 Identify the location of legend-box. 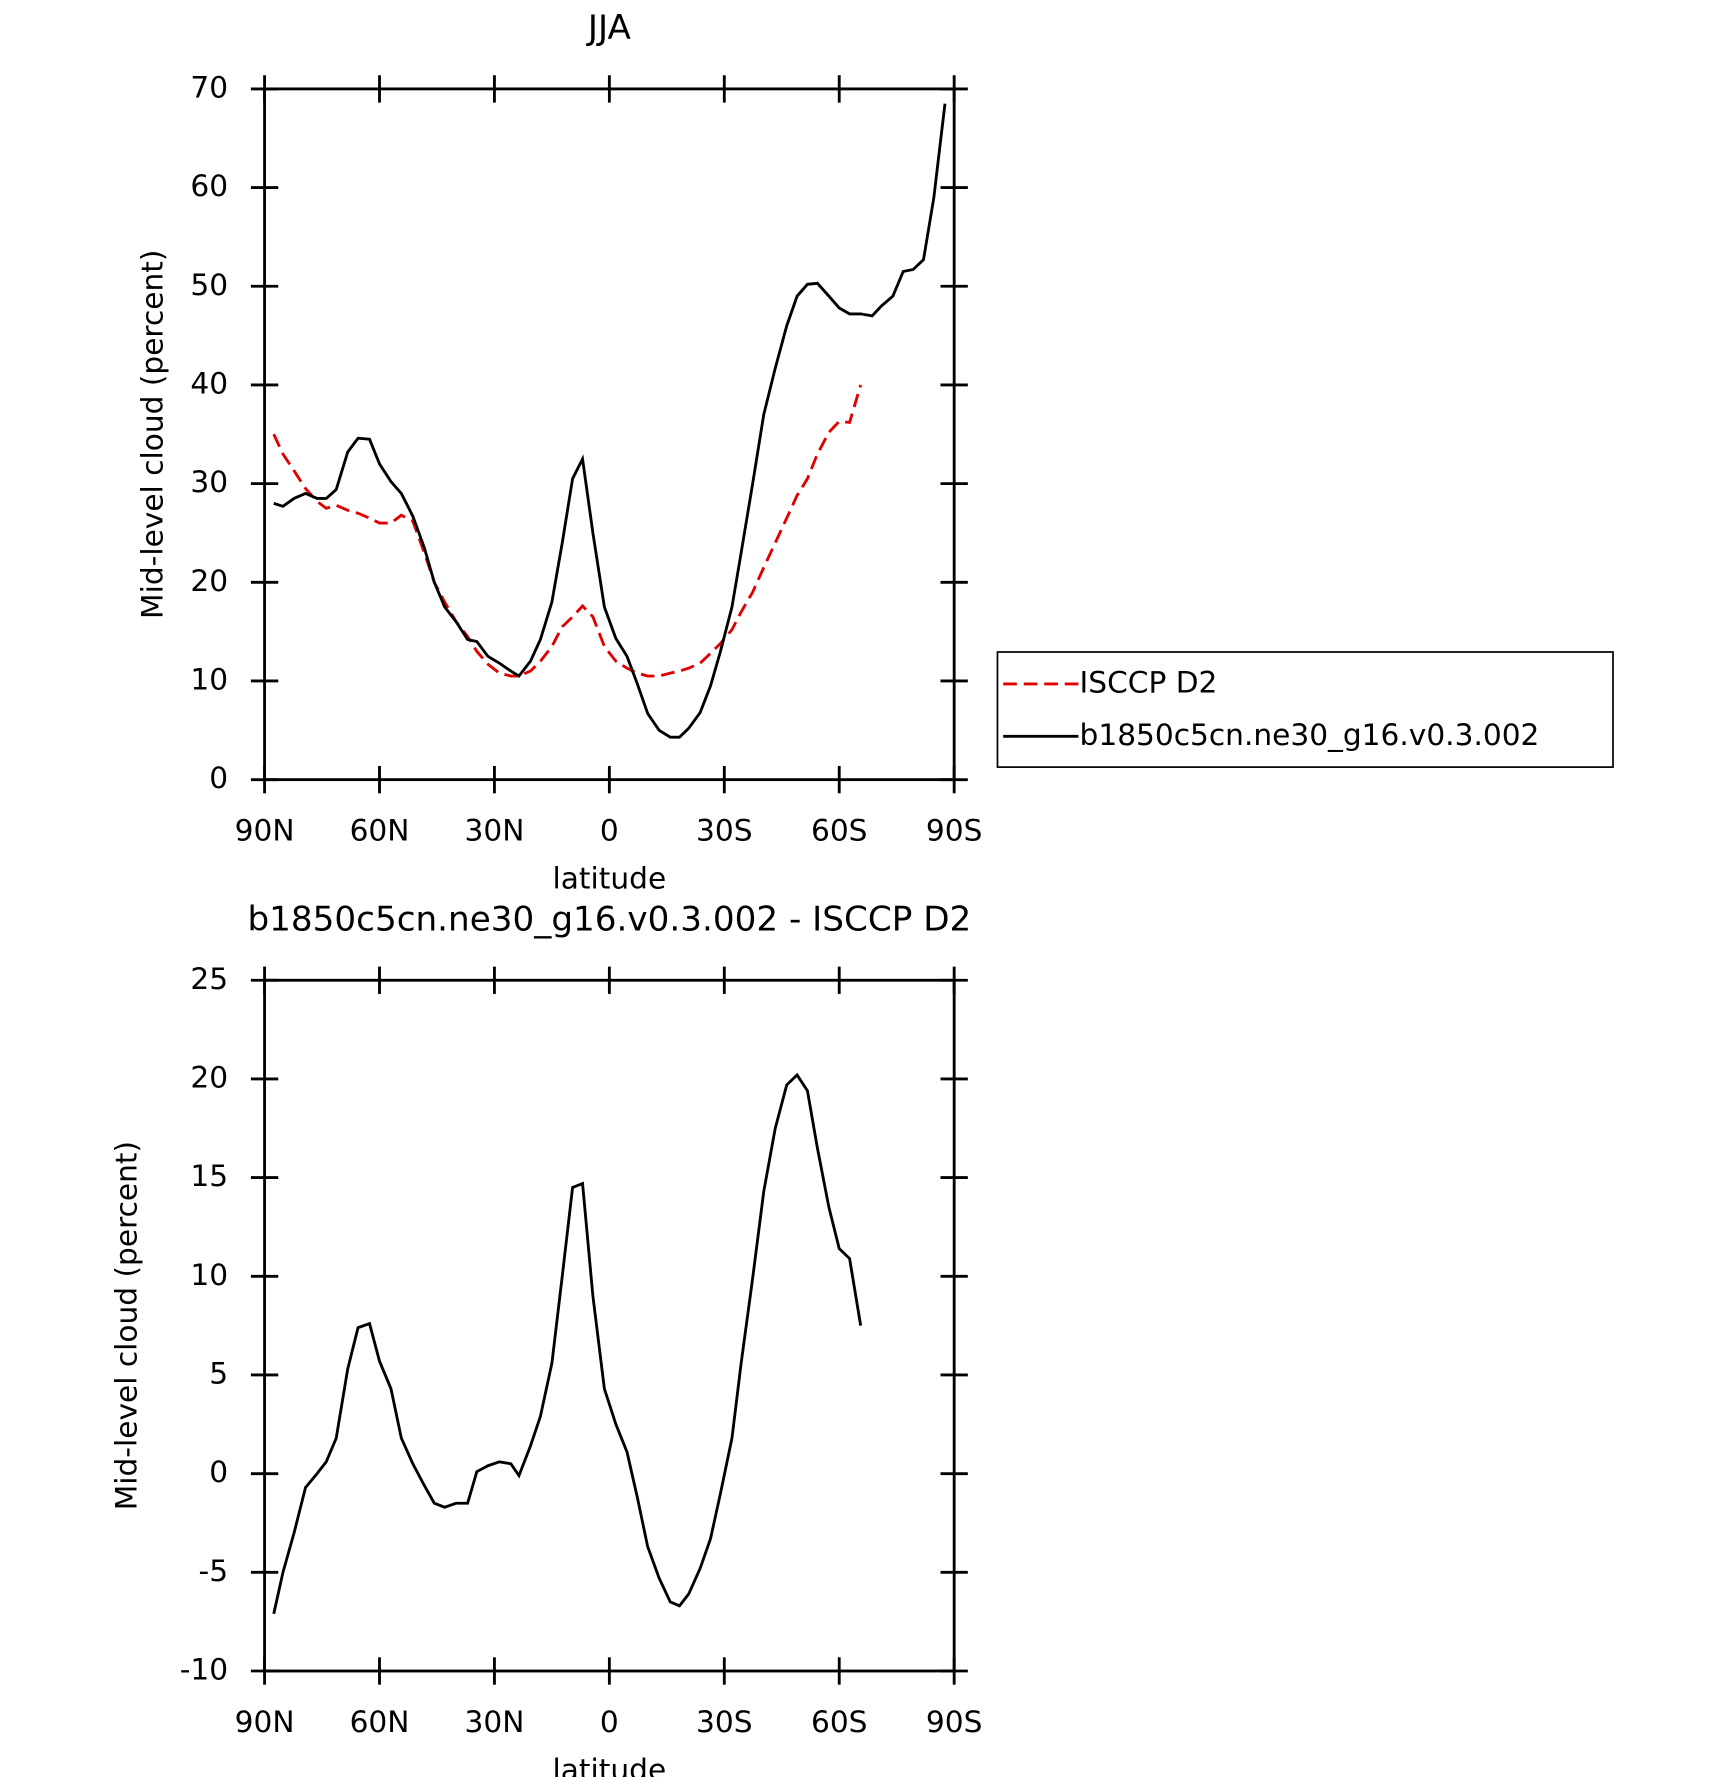
(1305, 709).